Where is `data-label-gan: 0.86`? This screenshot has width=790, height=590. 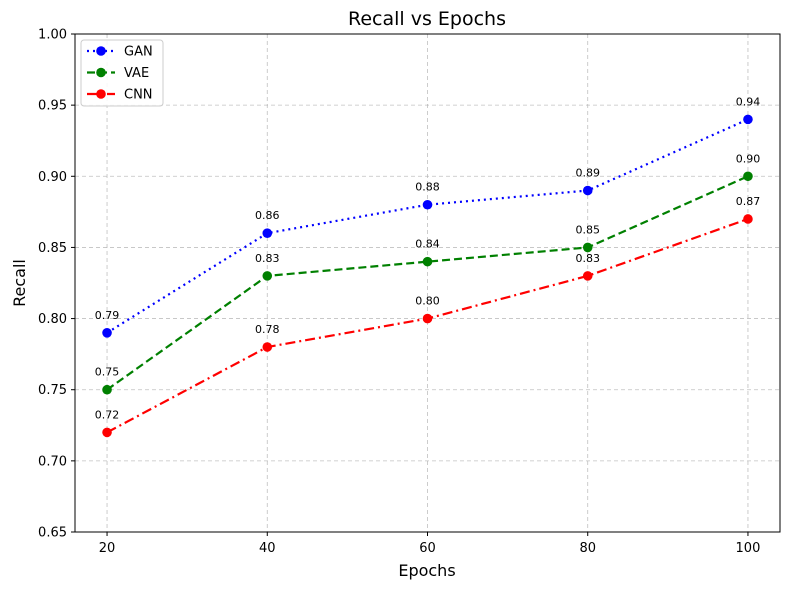
data-label-gan: 0.86 is located at coordinates (267, 215).